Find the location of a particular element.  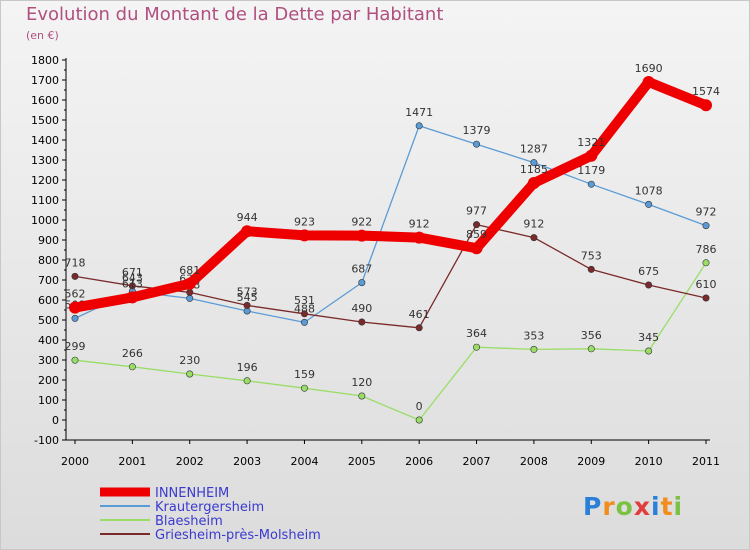

data-label: 1078 is located at coordinates (649, 190).